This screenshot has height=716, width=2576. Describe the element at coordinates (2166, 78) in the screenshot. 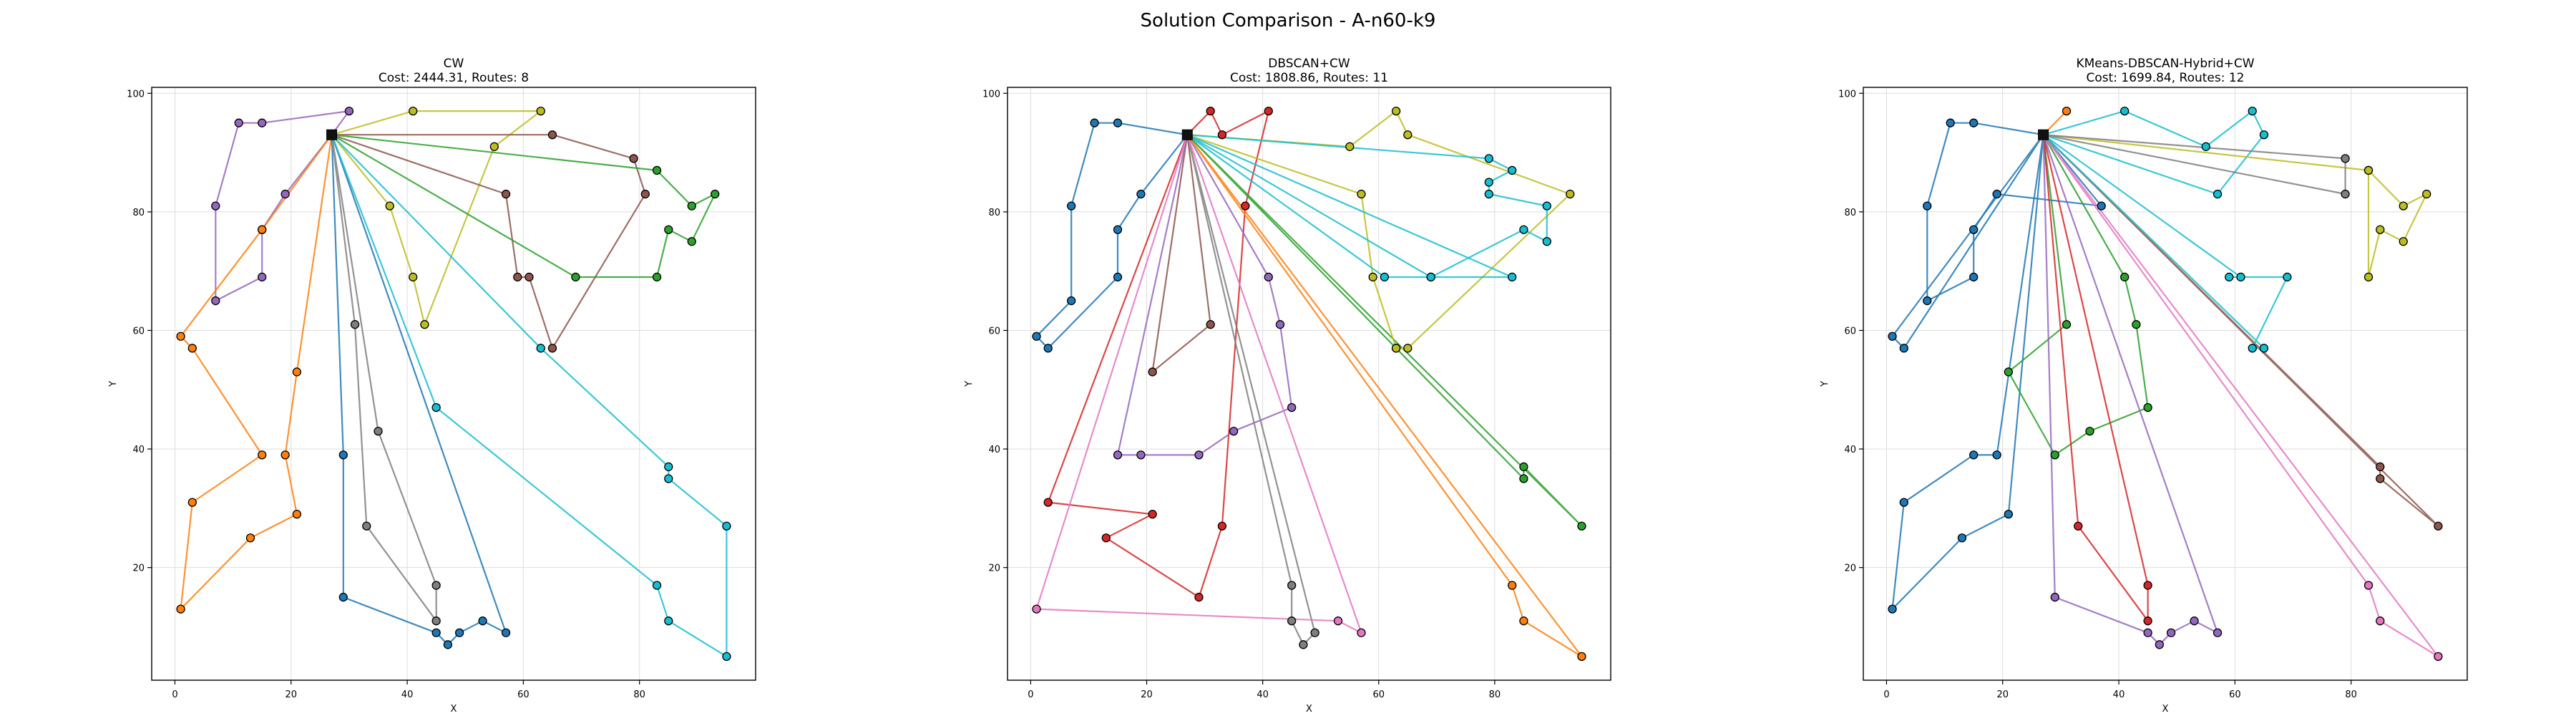

I see `chart-subtitle: Cost: 1699.84, Routes: 12` at that location.